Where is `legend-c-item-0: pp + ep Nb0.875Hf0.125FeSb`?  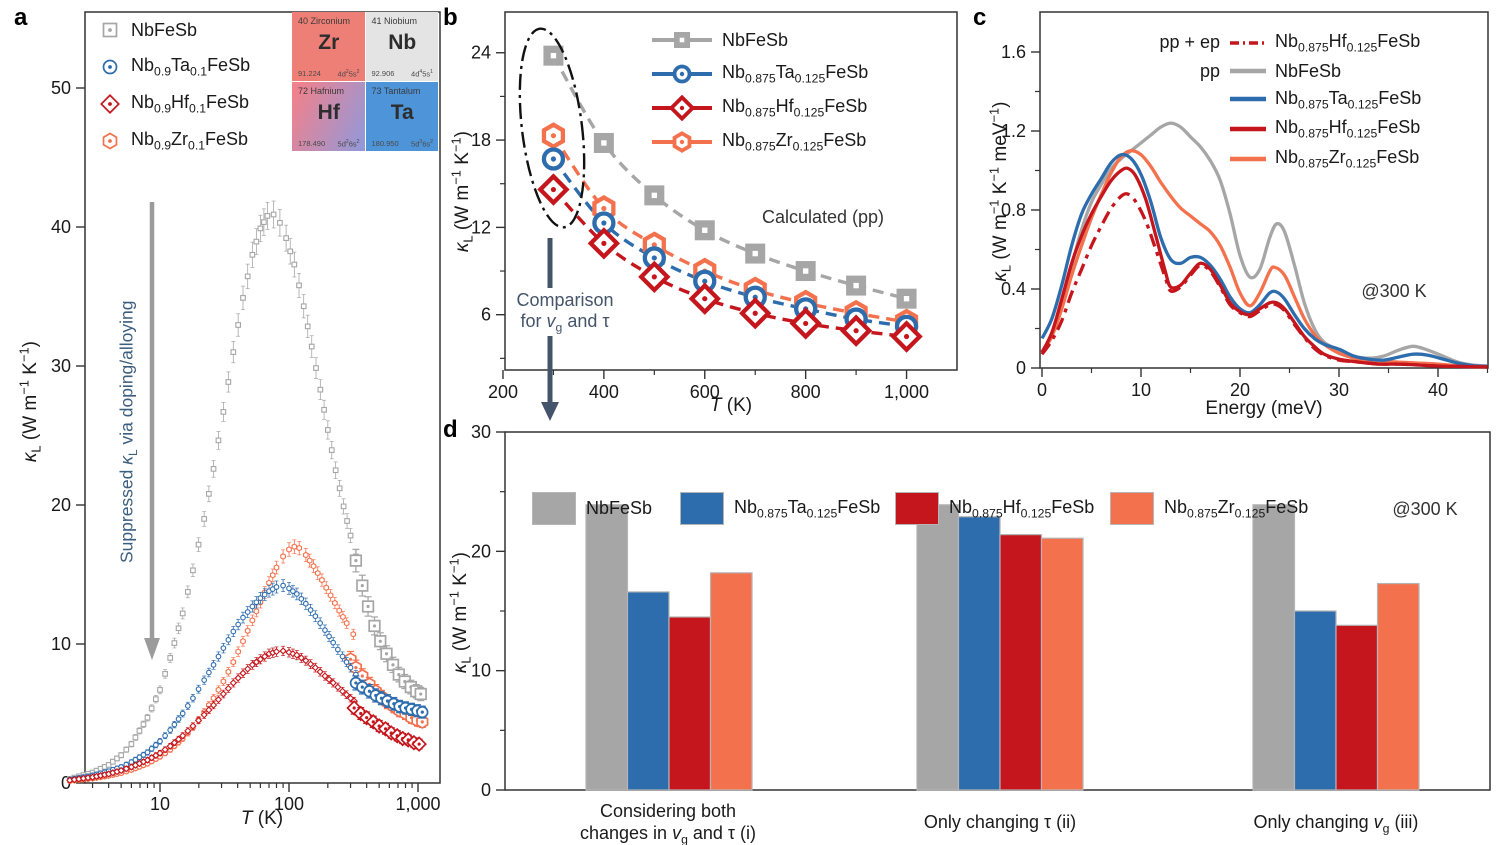
legend-c-item-0: pp + ep Nb0.875Hf0.125FeSb is located at coordinates (1274, 43).